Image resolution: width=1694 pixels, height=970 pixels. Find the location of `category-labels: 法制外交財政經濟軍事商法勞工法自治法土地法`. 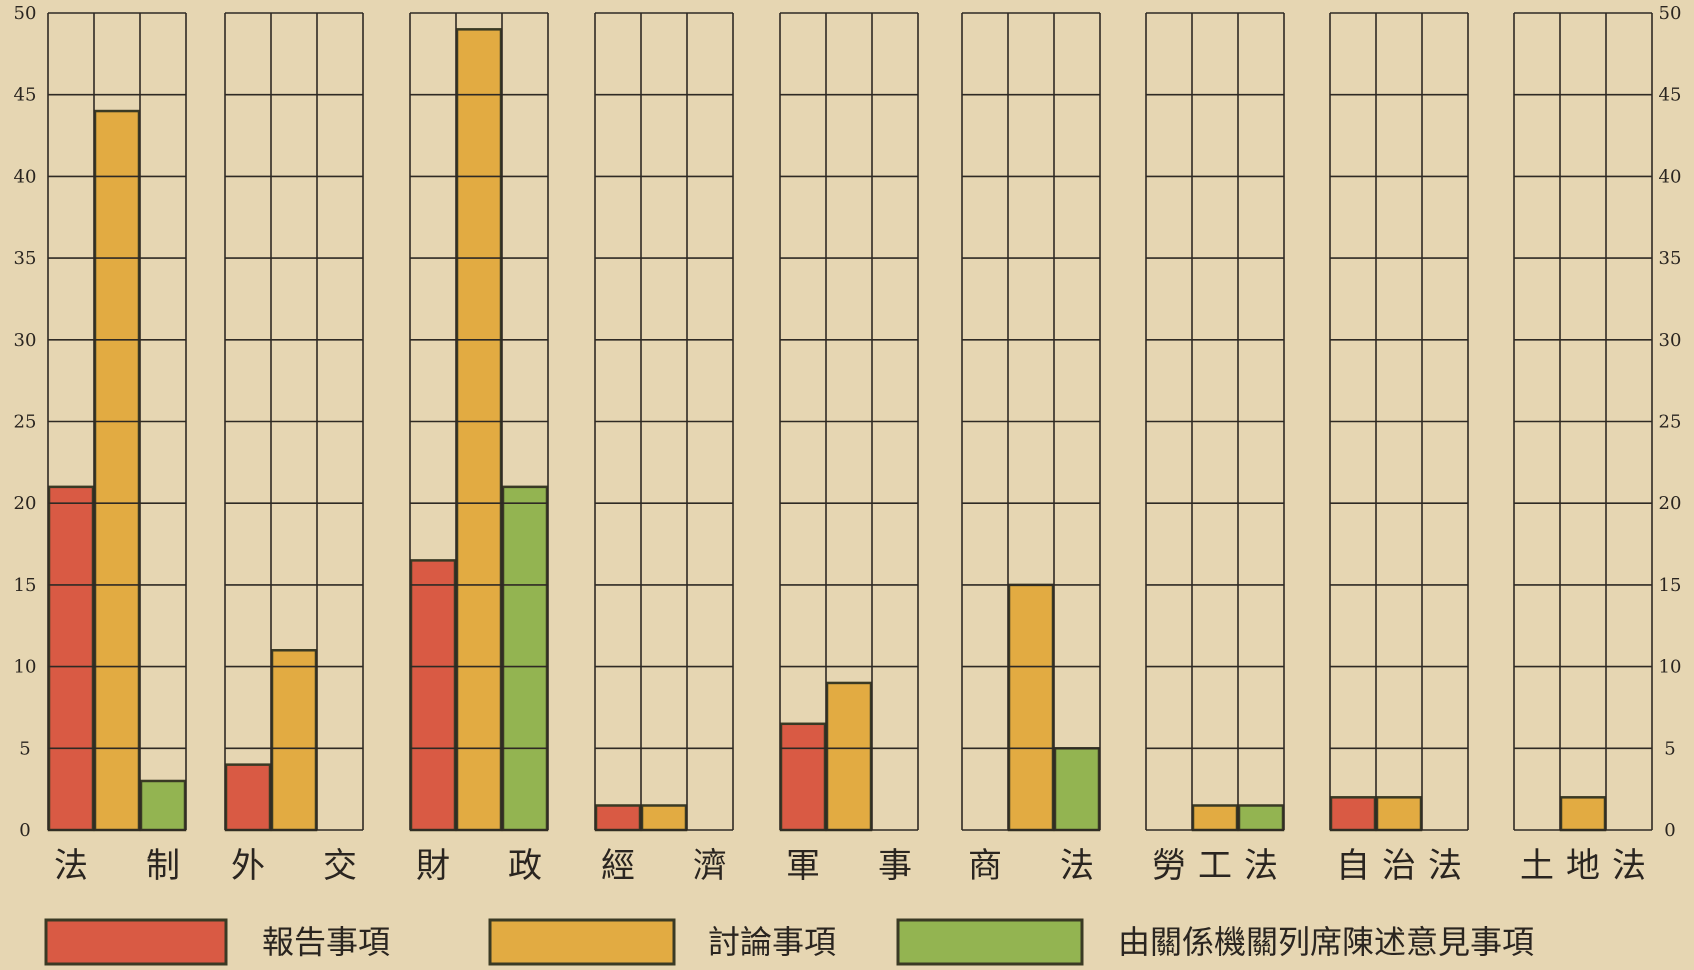

category-labels: 法制外交財政經濟軍事商法勞工法自治法土地法 is located at coordinates (850, 866).